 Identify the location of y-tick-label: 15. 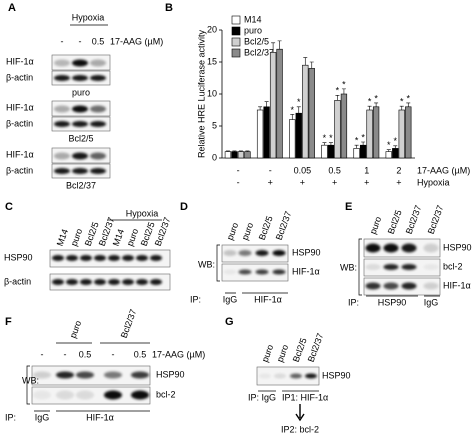
(212, 61).